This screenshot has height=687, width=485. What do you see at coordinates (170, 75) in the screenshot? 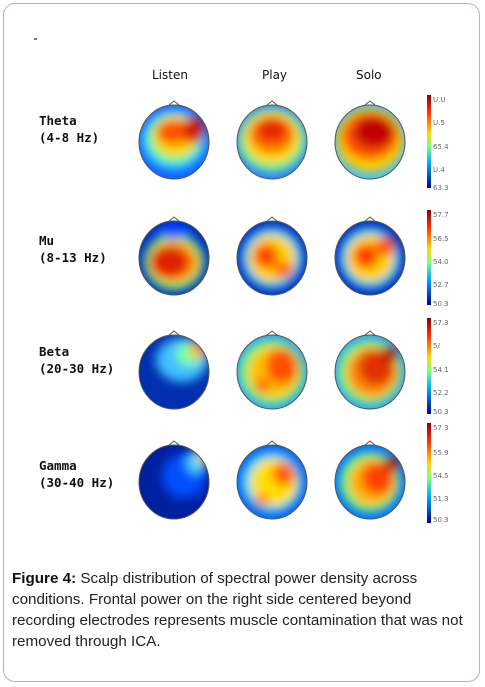
I see `column-header-listen: Listen` at bounding box center [170, 75].